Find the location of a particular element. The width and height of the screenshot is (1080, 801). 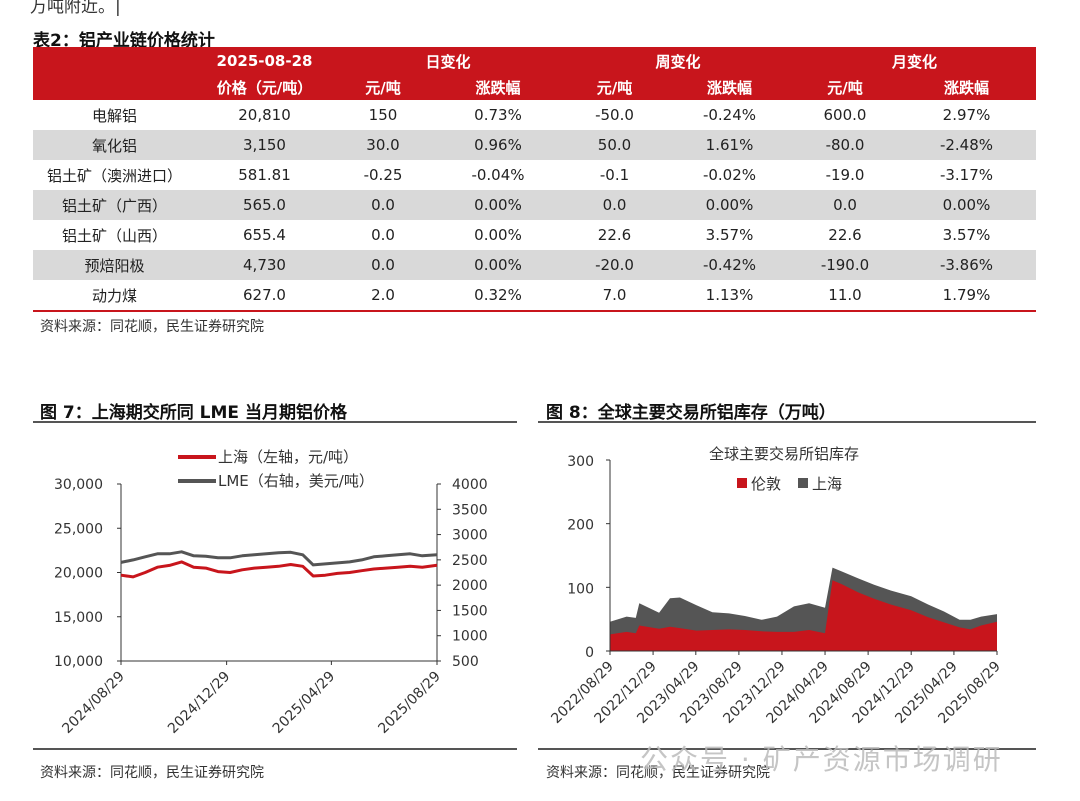

table-cell: 30.0 is located at coordinates (383, 145).